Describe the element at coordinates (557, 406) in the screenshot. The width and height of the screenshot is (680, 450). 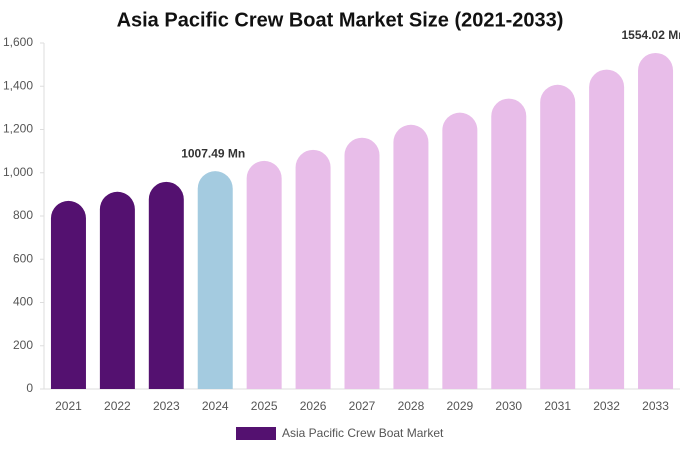
I see `x-tick-label: 2031` at that location.